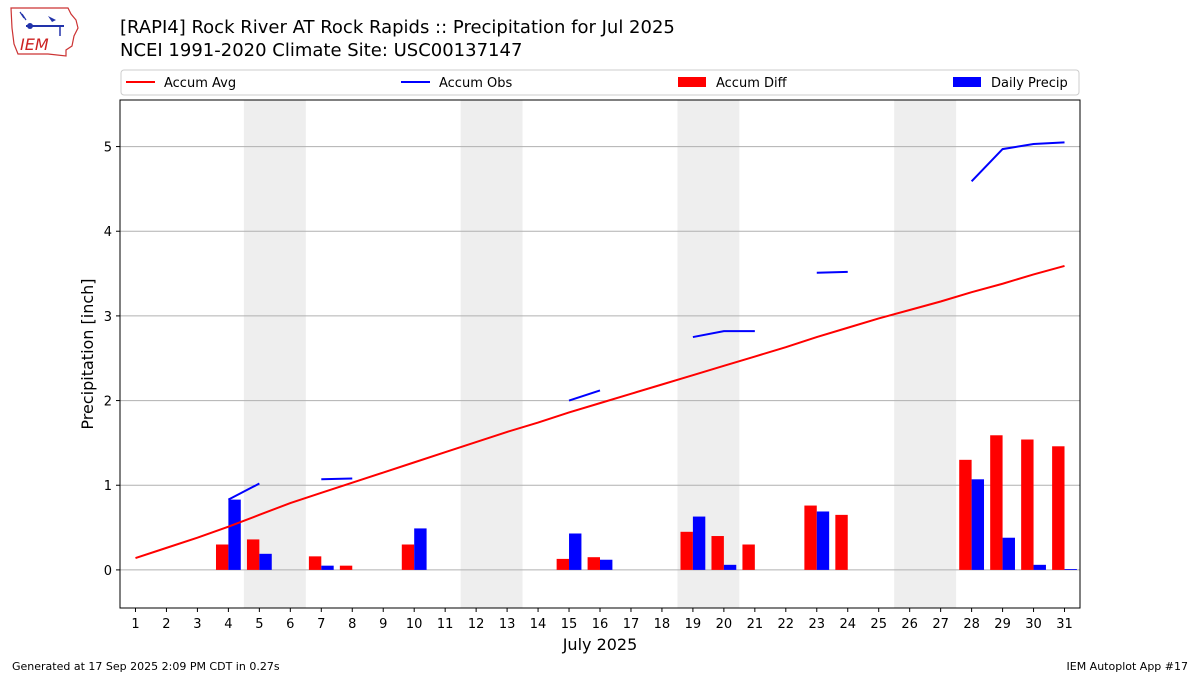 Image resolution: width=1200 pixels, height=675 pixels. Describe the element at coordinates (1064, 624) in the screenshot. I see `x-tick-label-31: 31` at that location.